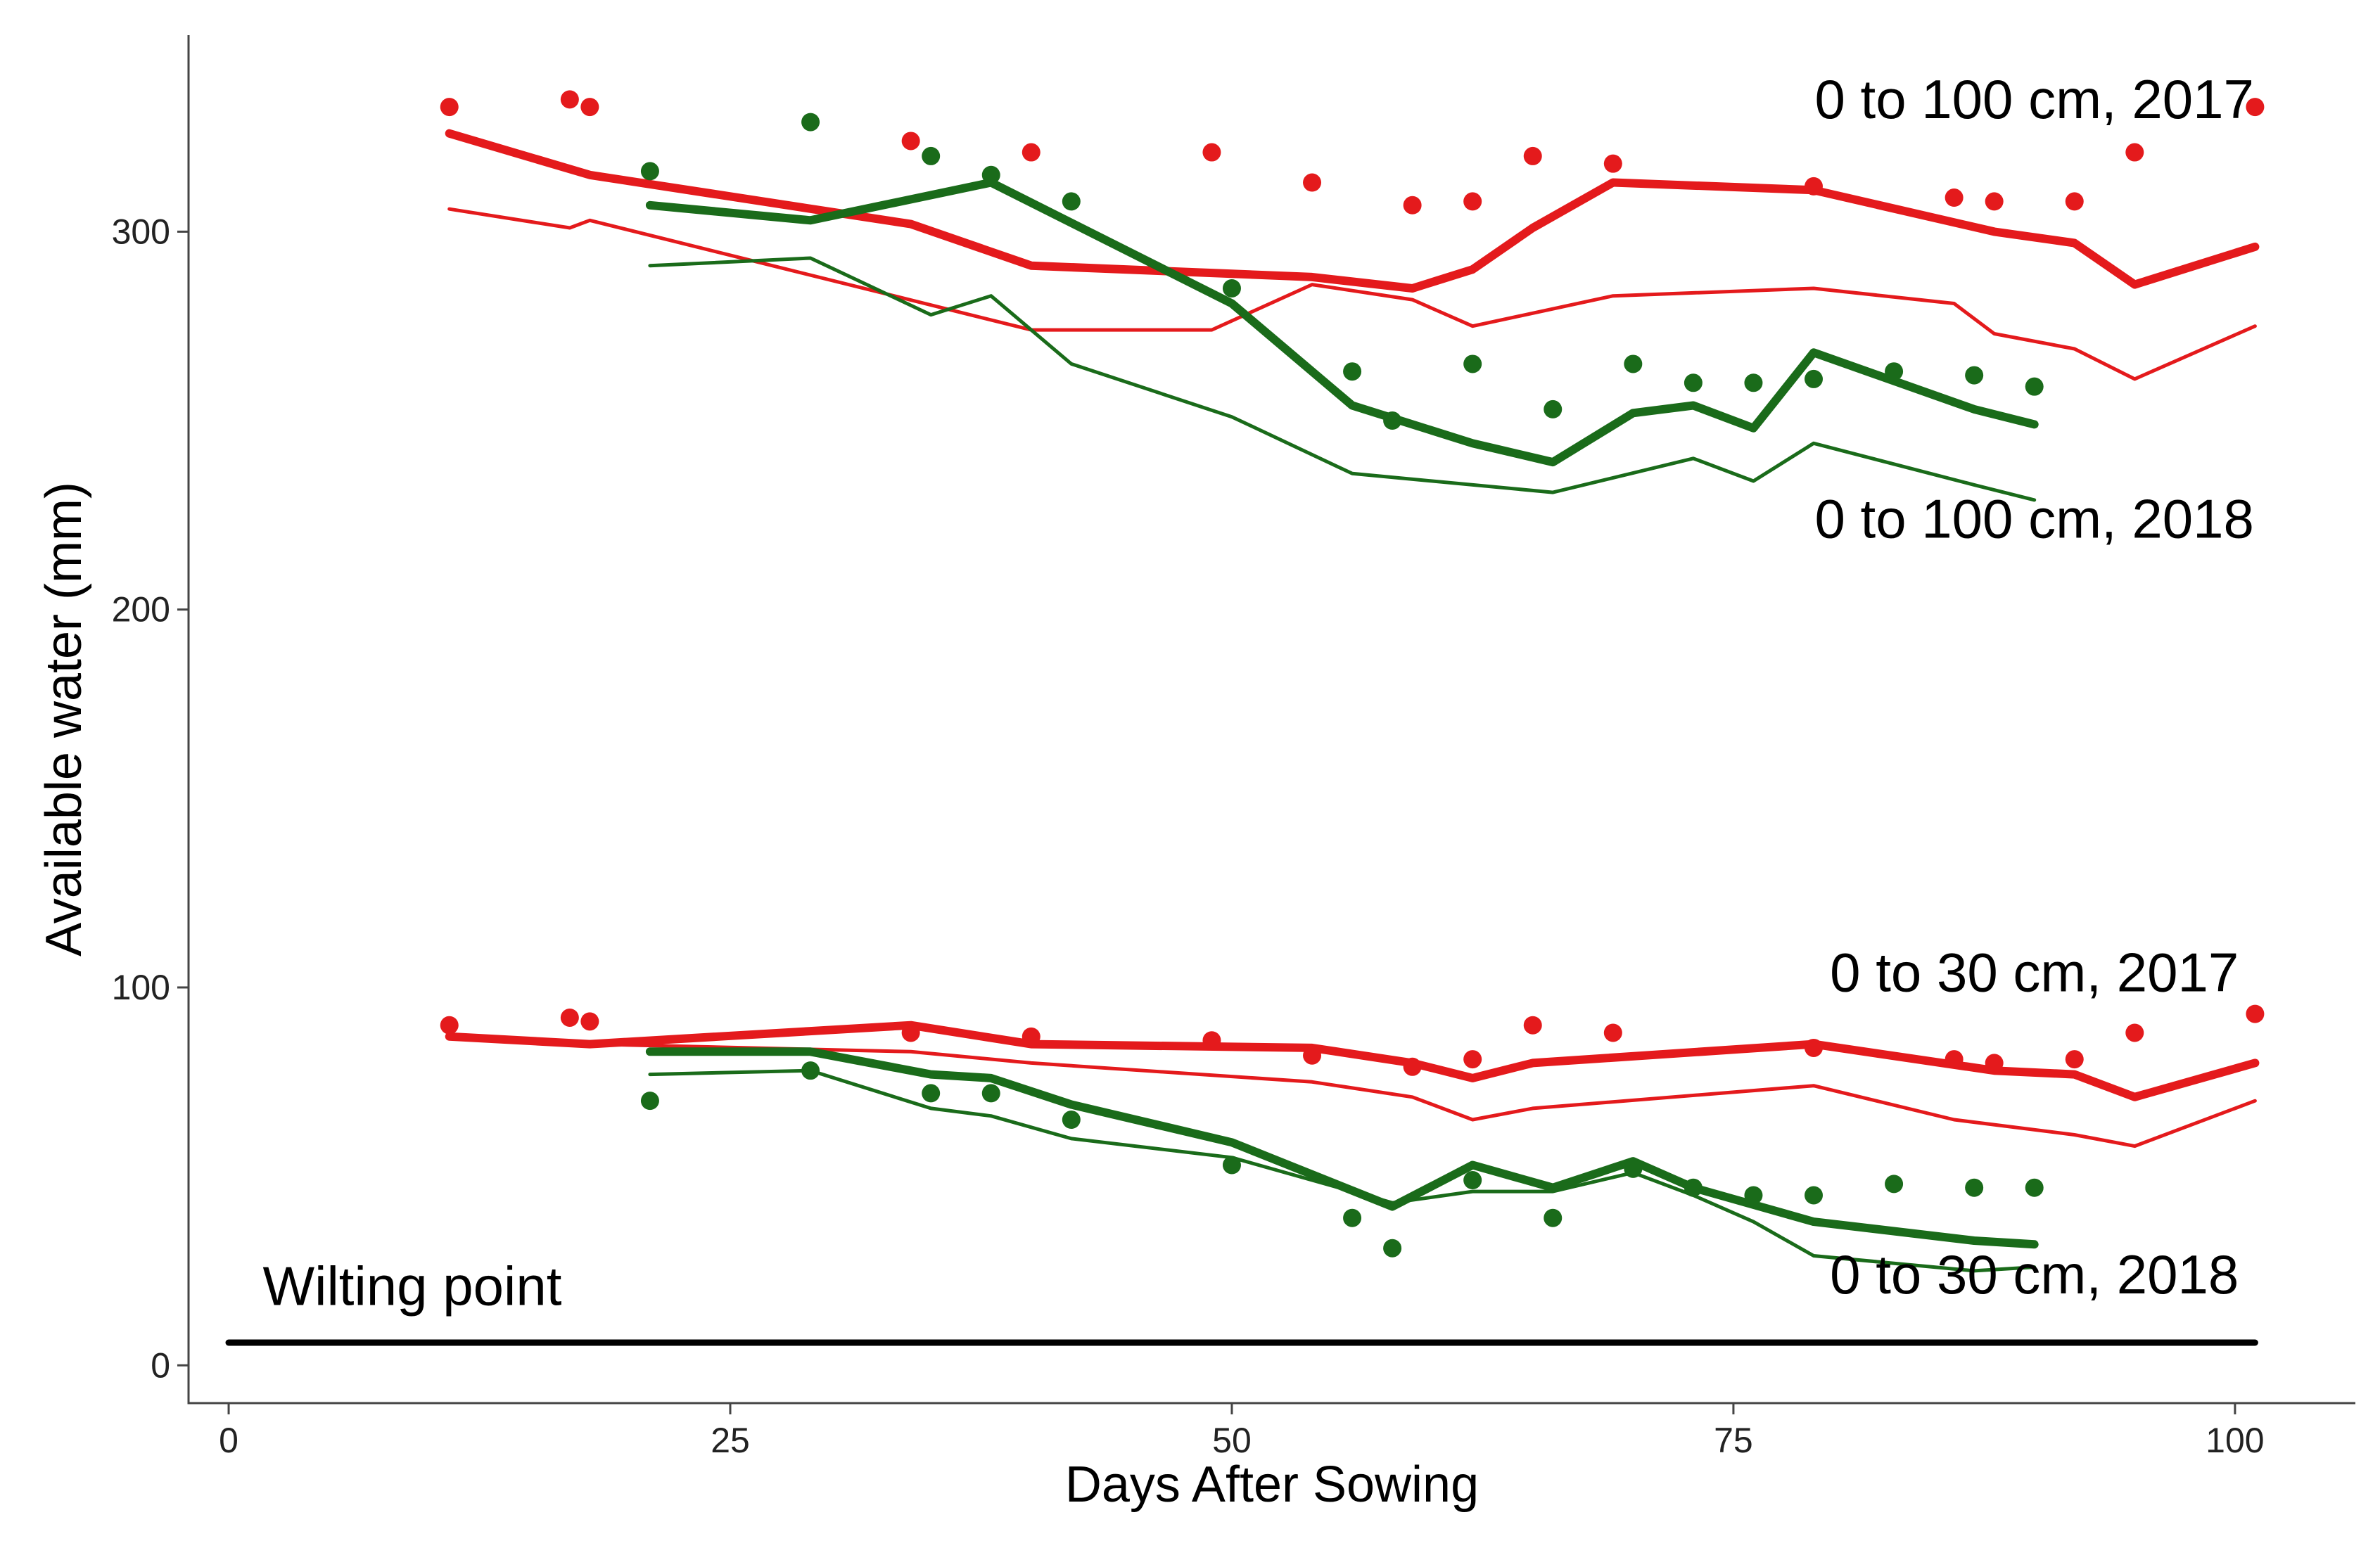 Image resolution: width=2380 pixels, height=1548 pixels. I want to click on y-tick-label: 0, so click(161, 1365).